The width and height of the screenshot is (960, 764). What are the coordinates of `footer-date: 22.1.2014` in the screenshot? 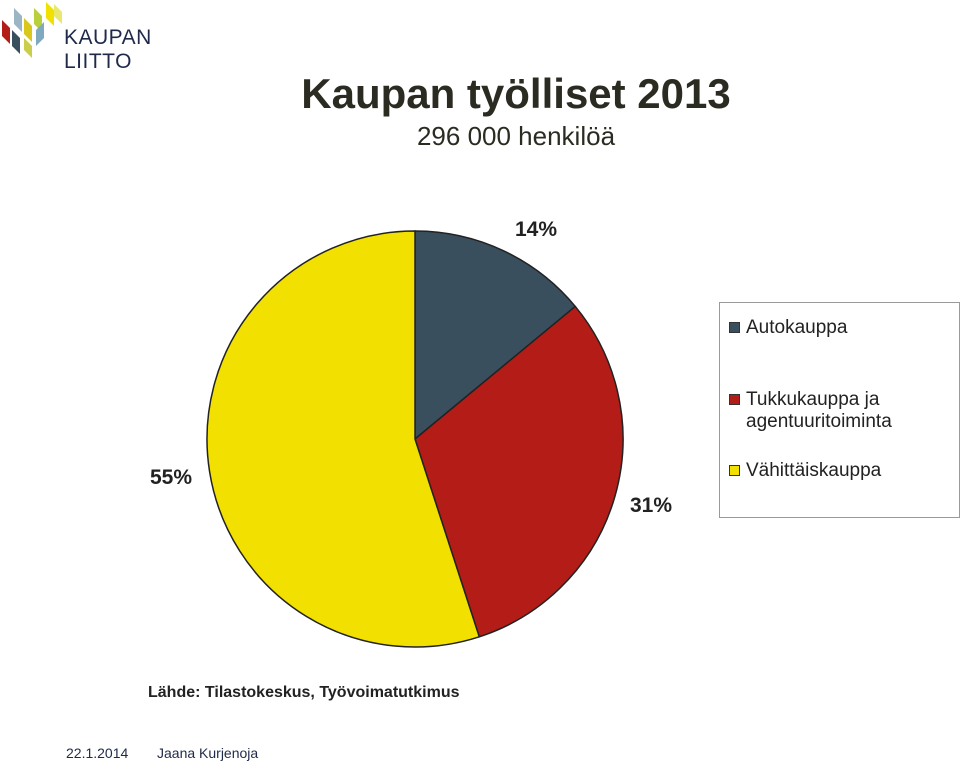 It's located at (97, 753).